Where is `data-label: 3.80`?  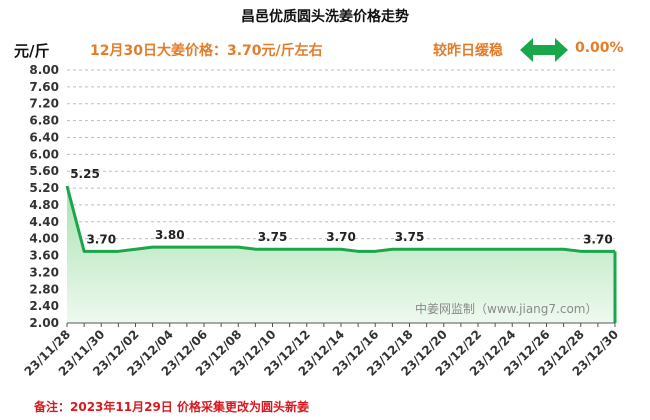
data-label: 3.80 is located at coordinates (170, 235).